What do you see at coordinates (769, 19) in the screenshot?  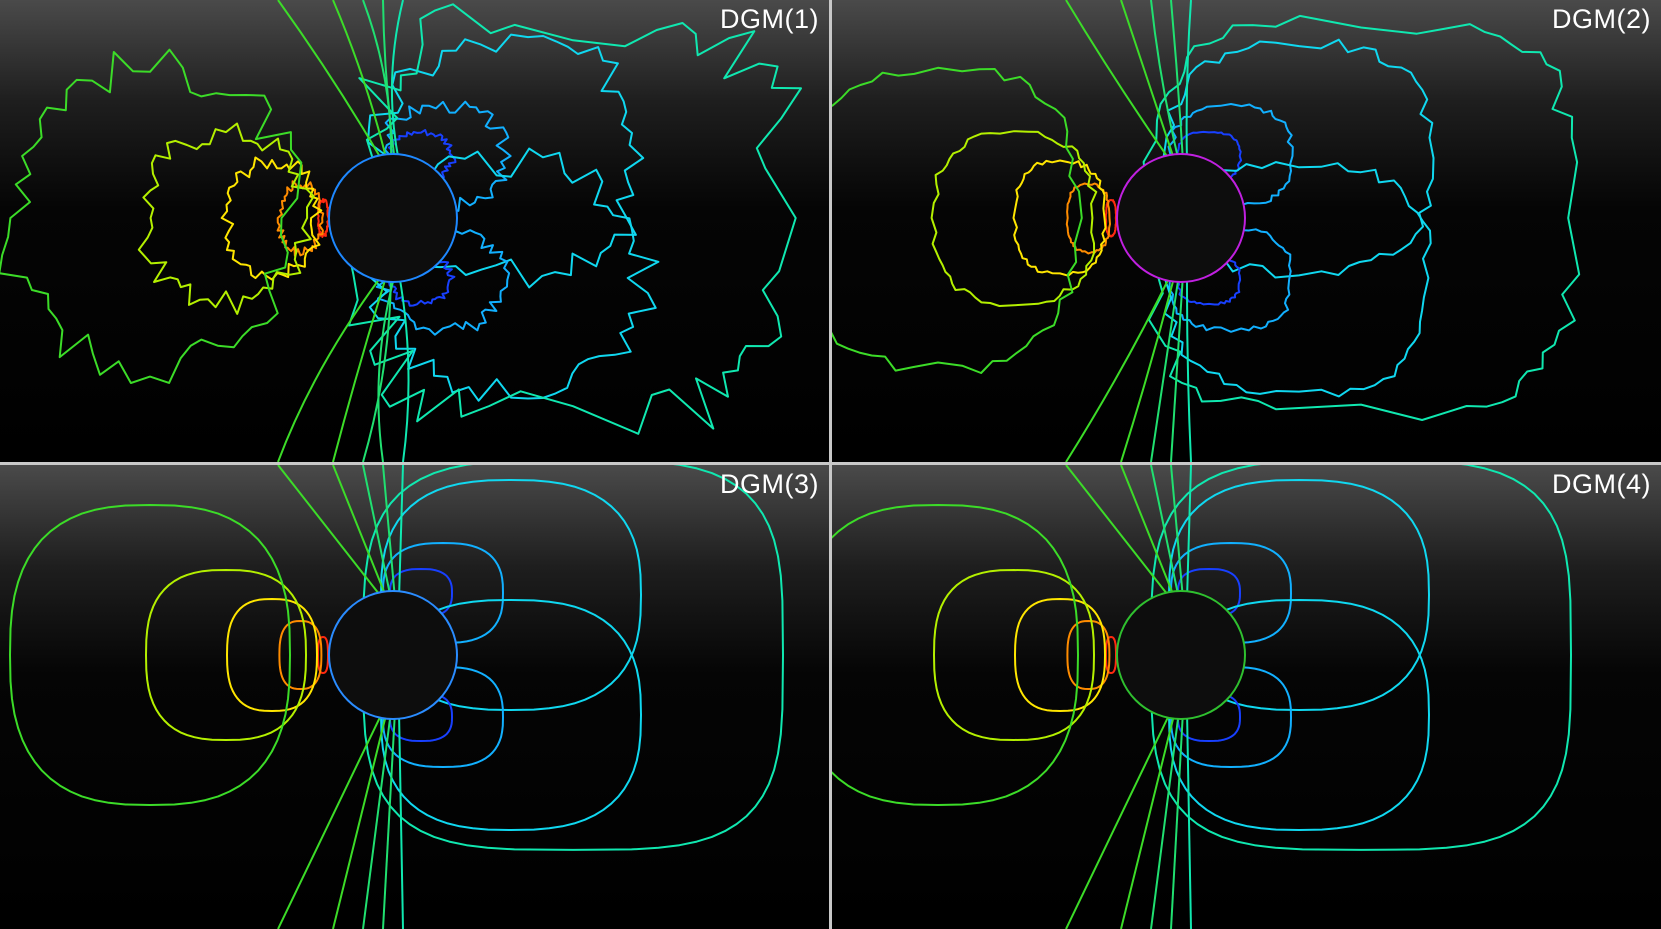 I see `panel-title: DGM(1)` at bounding box center [769, 19].